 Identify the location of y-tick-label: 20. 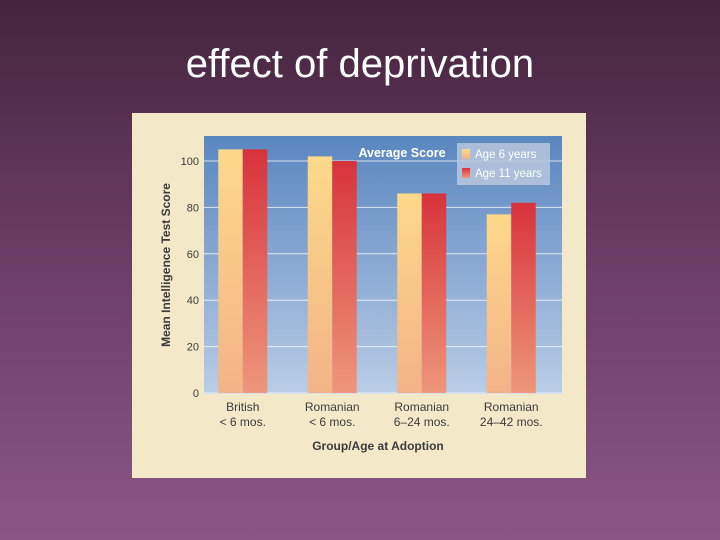
(193, 348).